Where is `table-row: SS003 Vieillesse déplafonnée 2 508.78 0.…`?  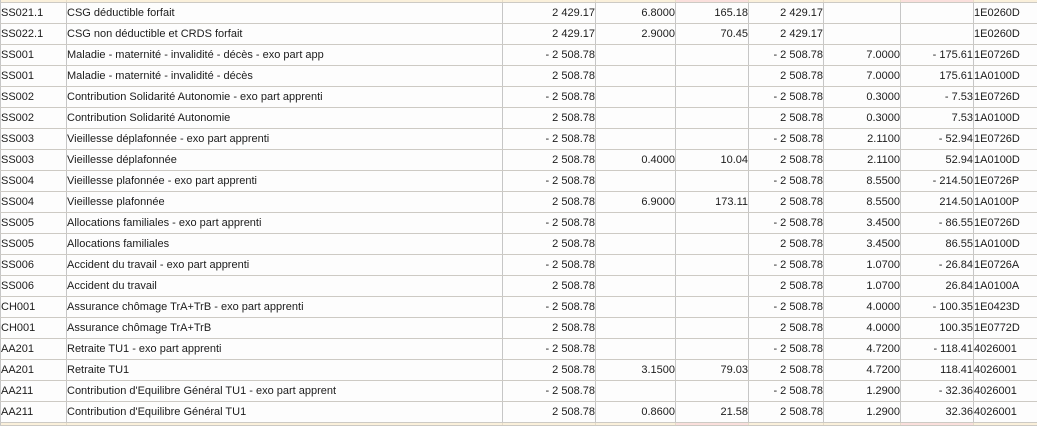
table-row: SS003 Vieillesse déplafonnée 2 508.78 0.… is located at coordinates (518, 160).